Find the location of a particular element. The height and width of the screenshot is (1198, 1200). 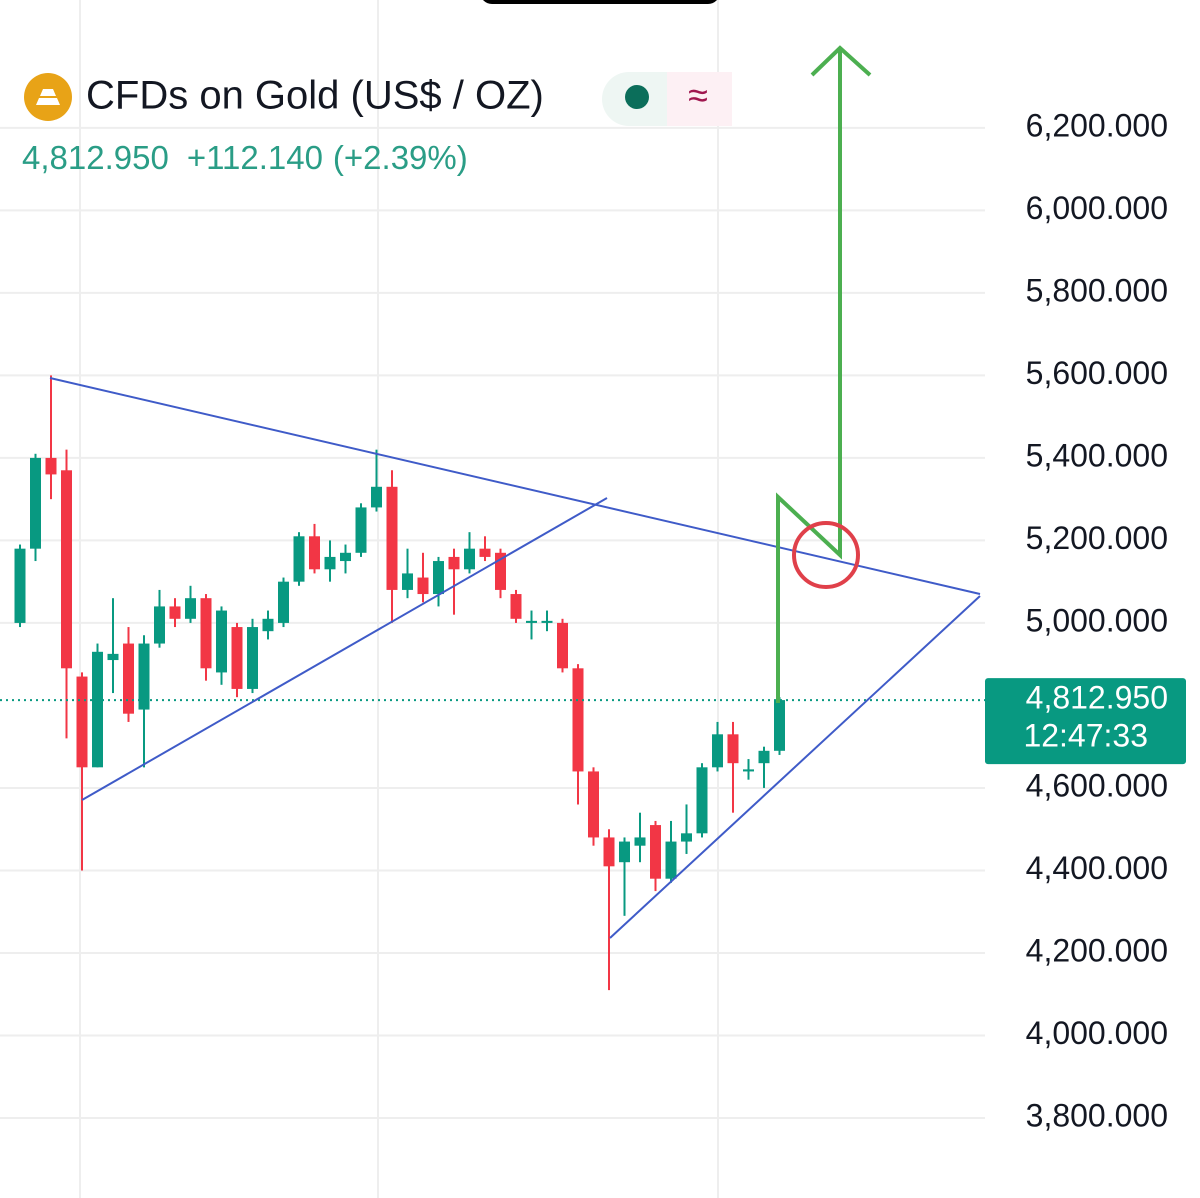

status-pill-right is located at coordinates (699, 99).